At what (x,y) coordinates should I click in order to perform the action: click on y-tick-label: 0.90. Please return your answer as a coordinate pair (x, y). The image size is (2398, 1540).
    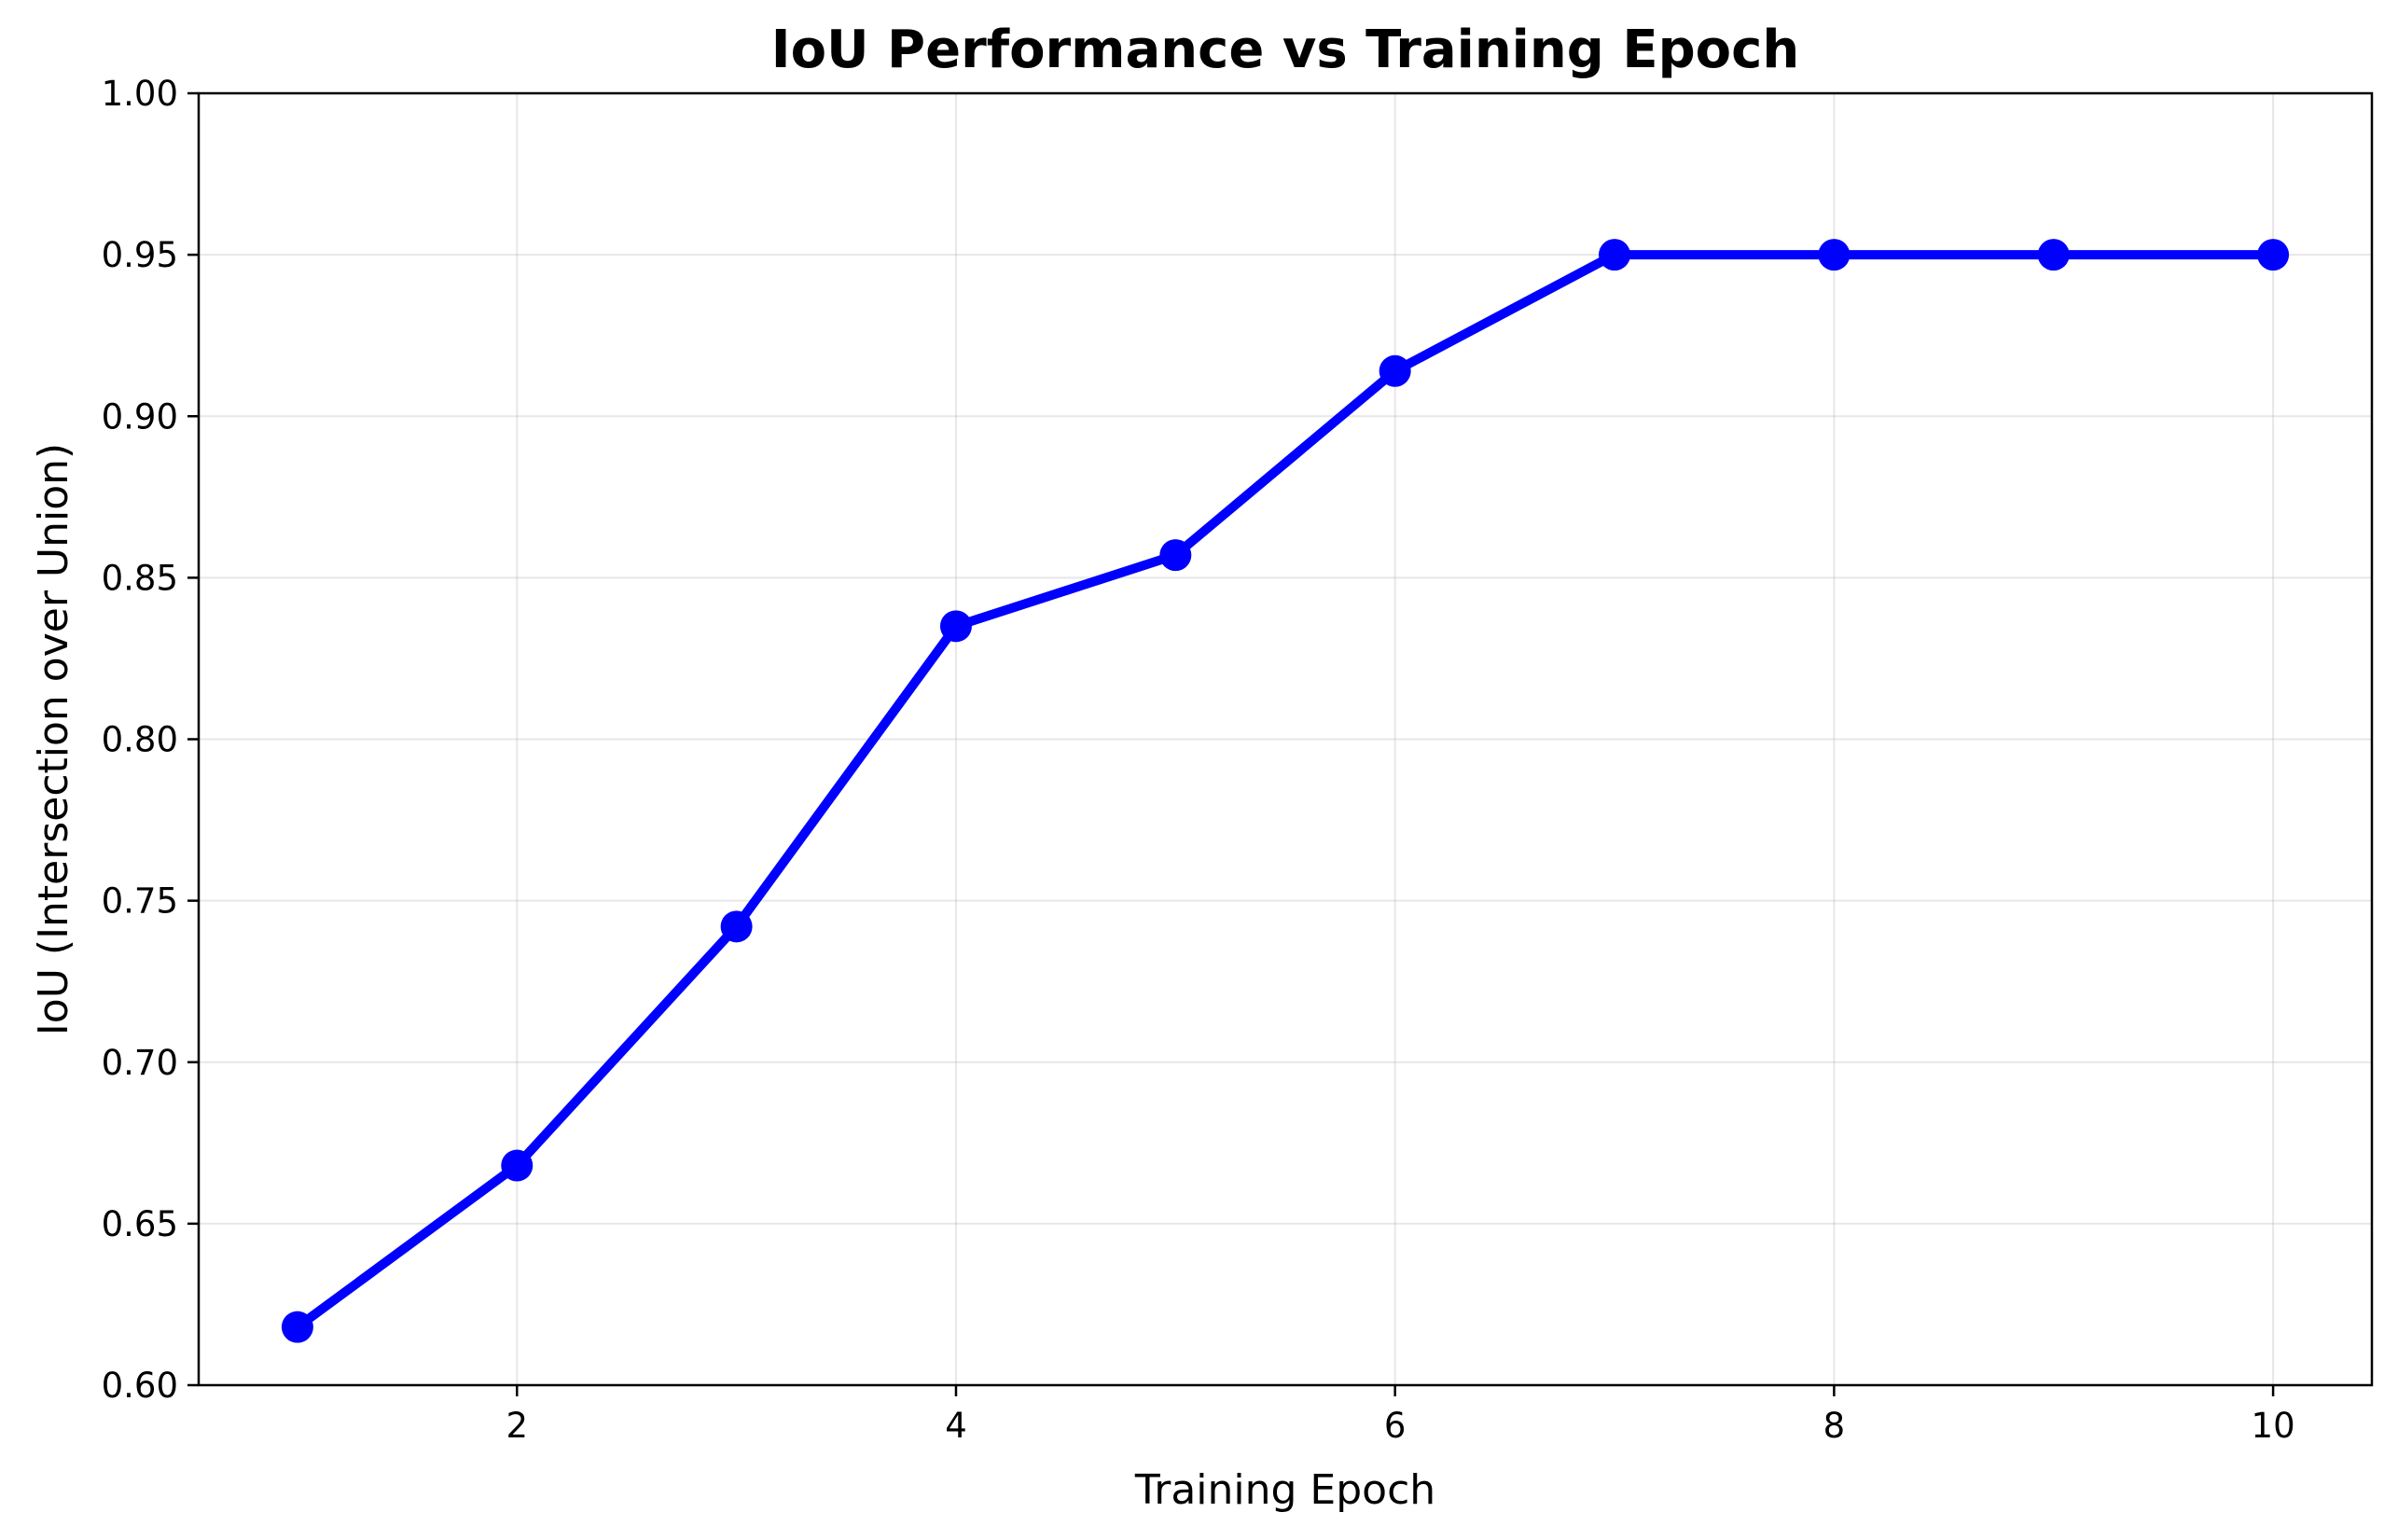
    Looking at the image, I should click on (140, 416).